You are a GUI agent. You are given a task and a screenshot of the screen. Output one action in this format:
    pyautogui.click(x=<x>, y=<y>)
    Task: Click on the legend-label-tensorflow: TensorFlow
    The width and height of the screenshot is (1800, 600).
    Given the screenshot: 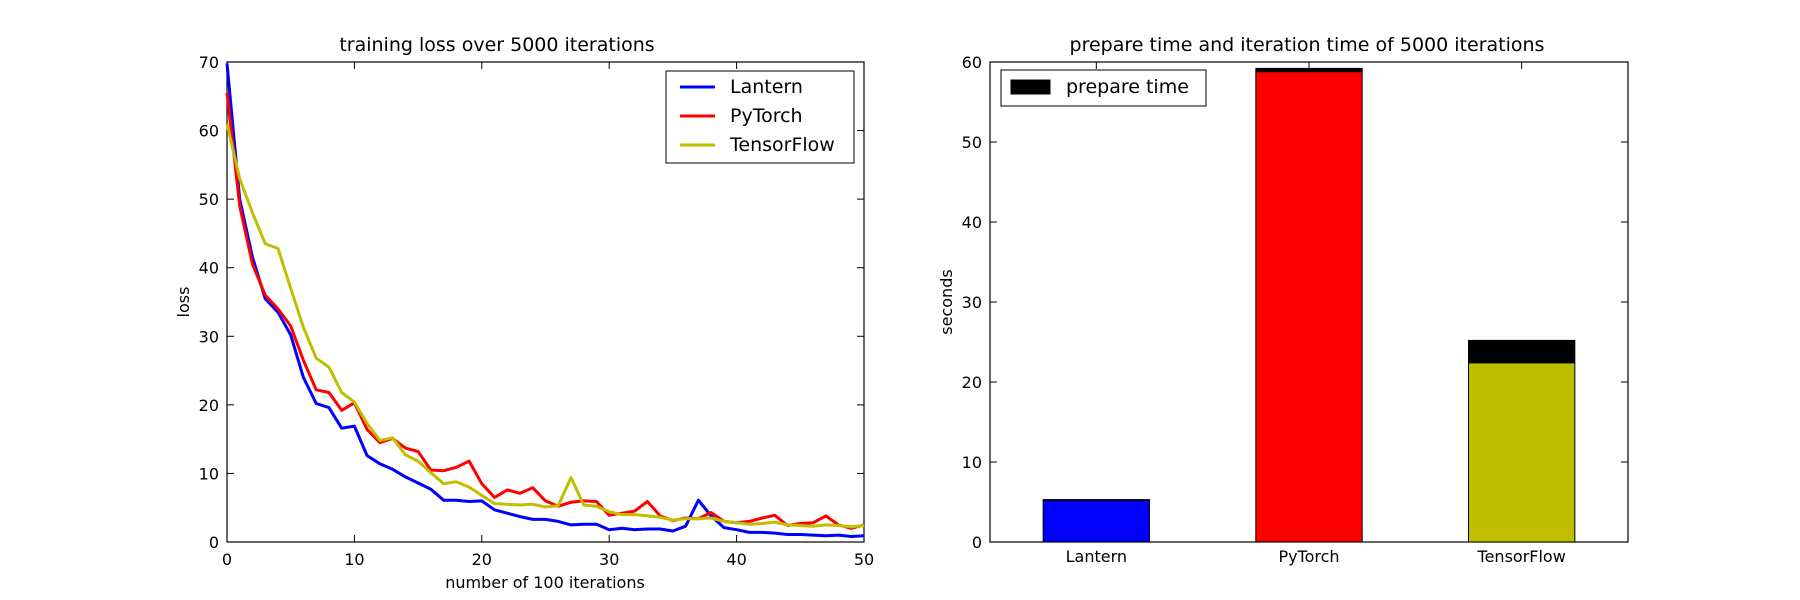 What is the action you would take?
    pyautogui.click(x=782, y=145)
    